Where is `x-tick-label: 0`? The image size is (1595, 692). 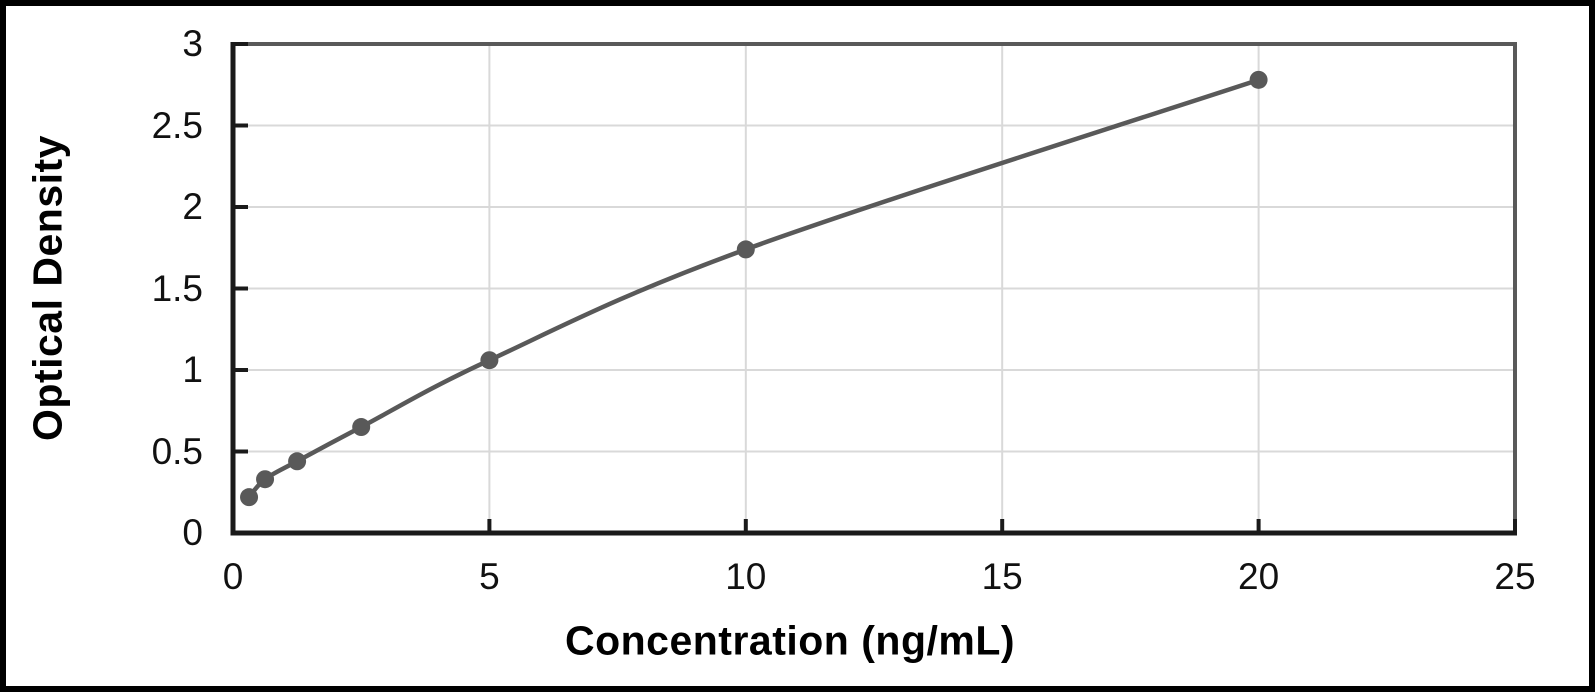
x-tick-label: 0 is located at coordinates (233, 576).